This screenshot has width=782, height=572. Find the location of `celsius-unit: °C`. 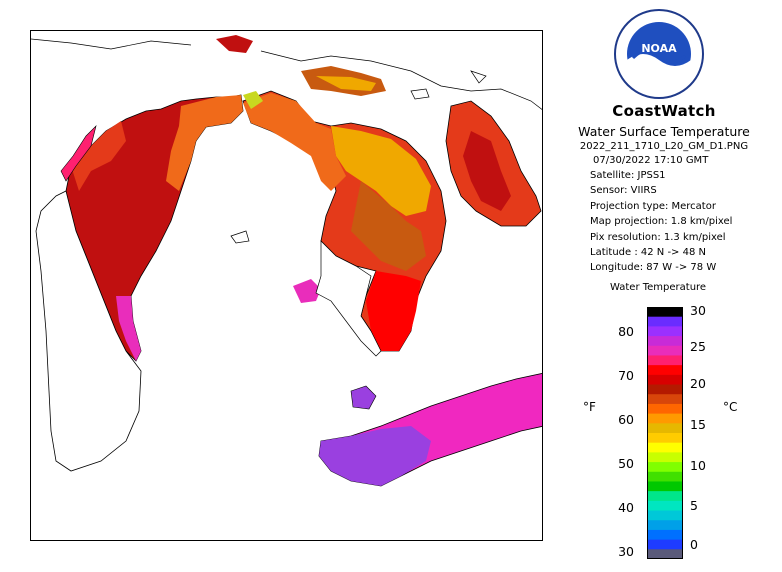

celsius-unit: °C is located at coordinates (730, 407).